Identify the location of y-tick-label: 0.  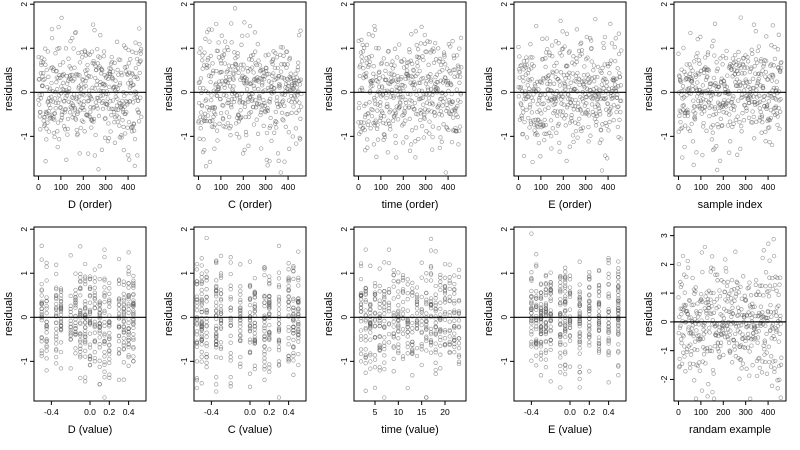
(184, 317).